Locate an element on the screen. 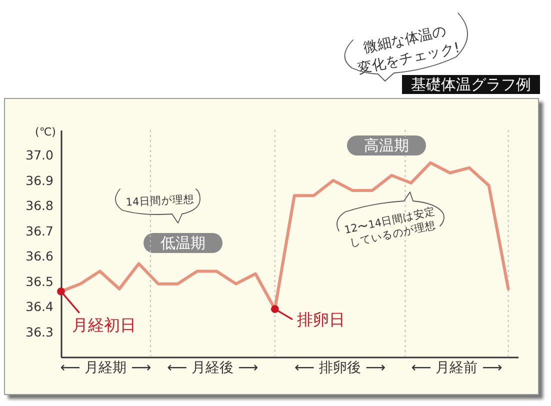  annotation: 高温期 is located at coordinates (386, 145).